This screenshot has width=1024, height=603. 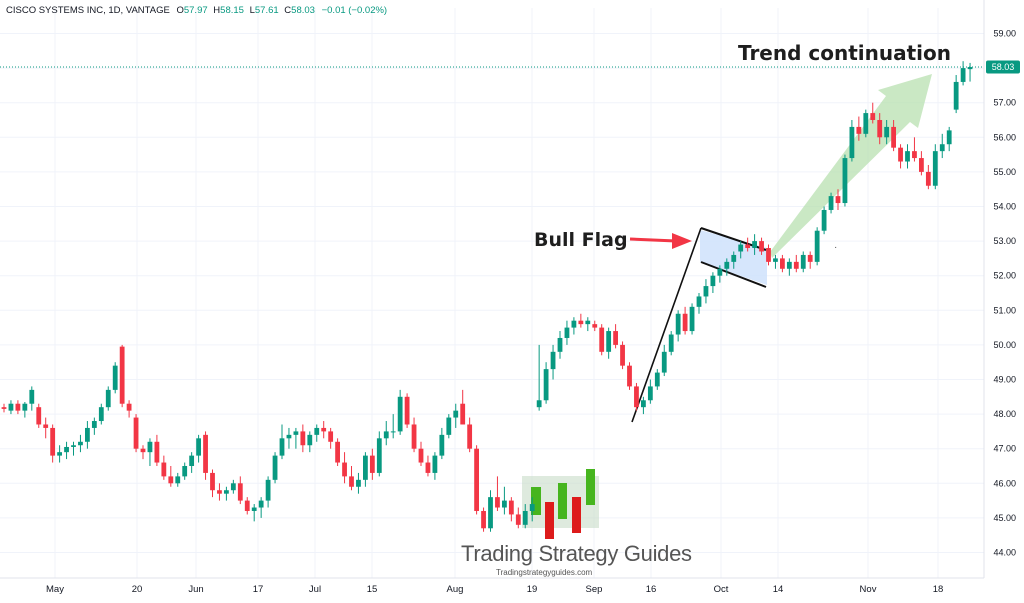 What do you see at coordinates (868, 589) in the screenshot?
I see `x-tick-label: Nov` at bounding box center [868, 589].